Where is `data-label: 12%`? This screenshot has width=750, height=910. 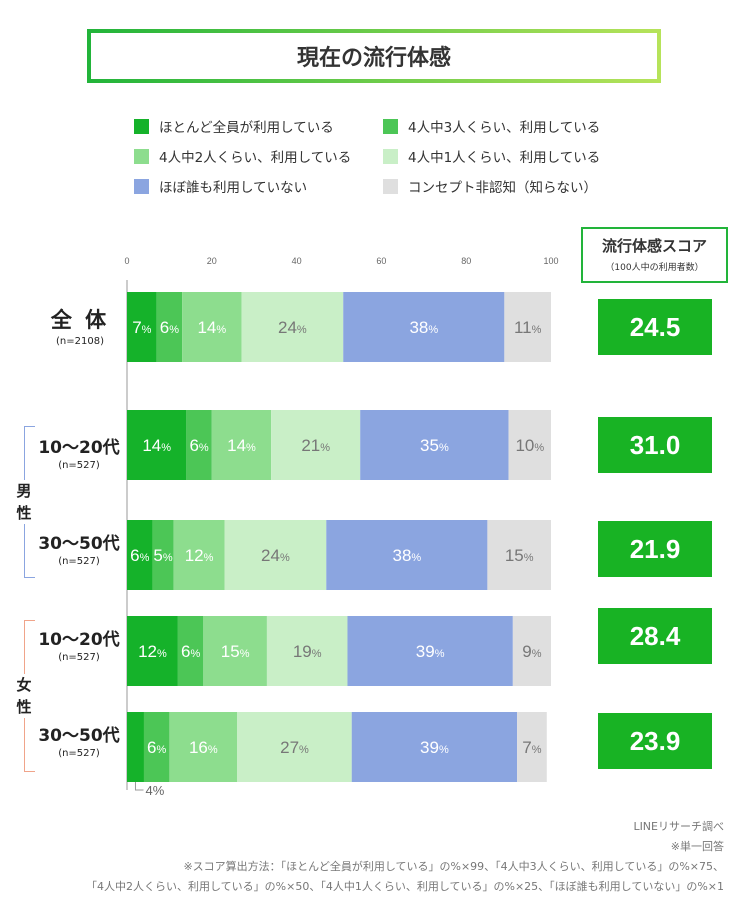 data-label: 12% is located at coordinates (152, 651).